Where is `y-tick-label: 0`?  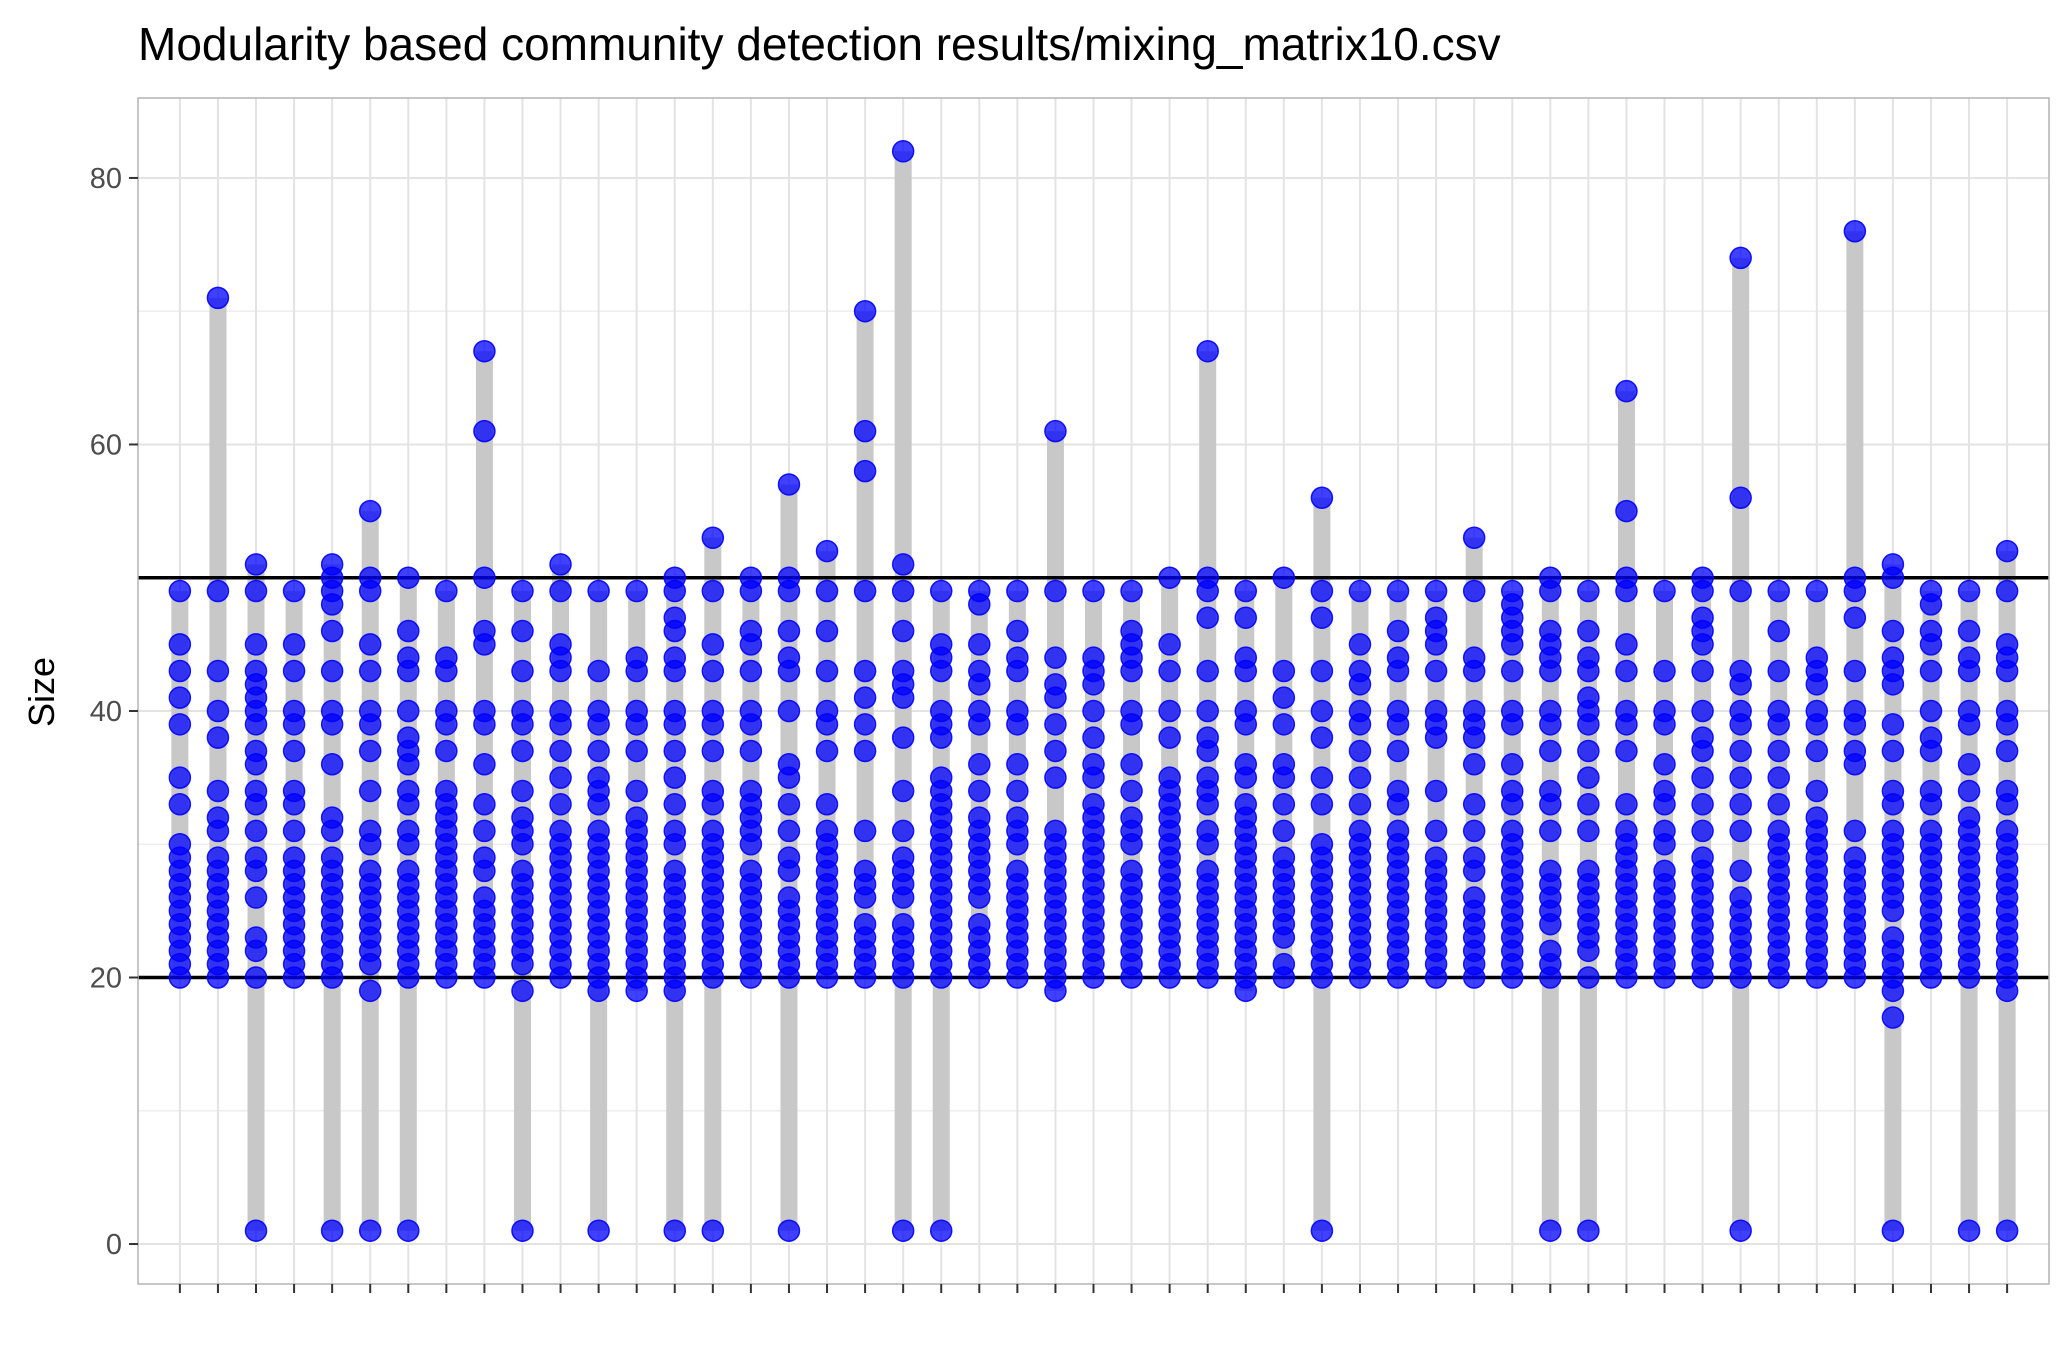 y-tick-label: 0 is located at coordinates (114, 1245).